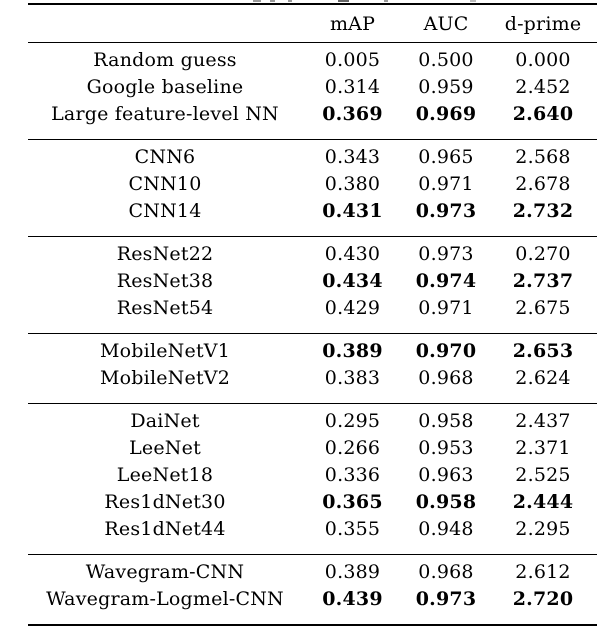 The width and height of the screenshot is (608, 634). Describe the element at coordinates (446, 157) in the screenshot. I see `auc-value: 0.965` at that location.